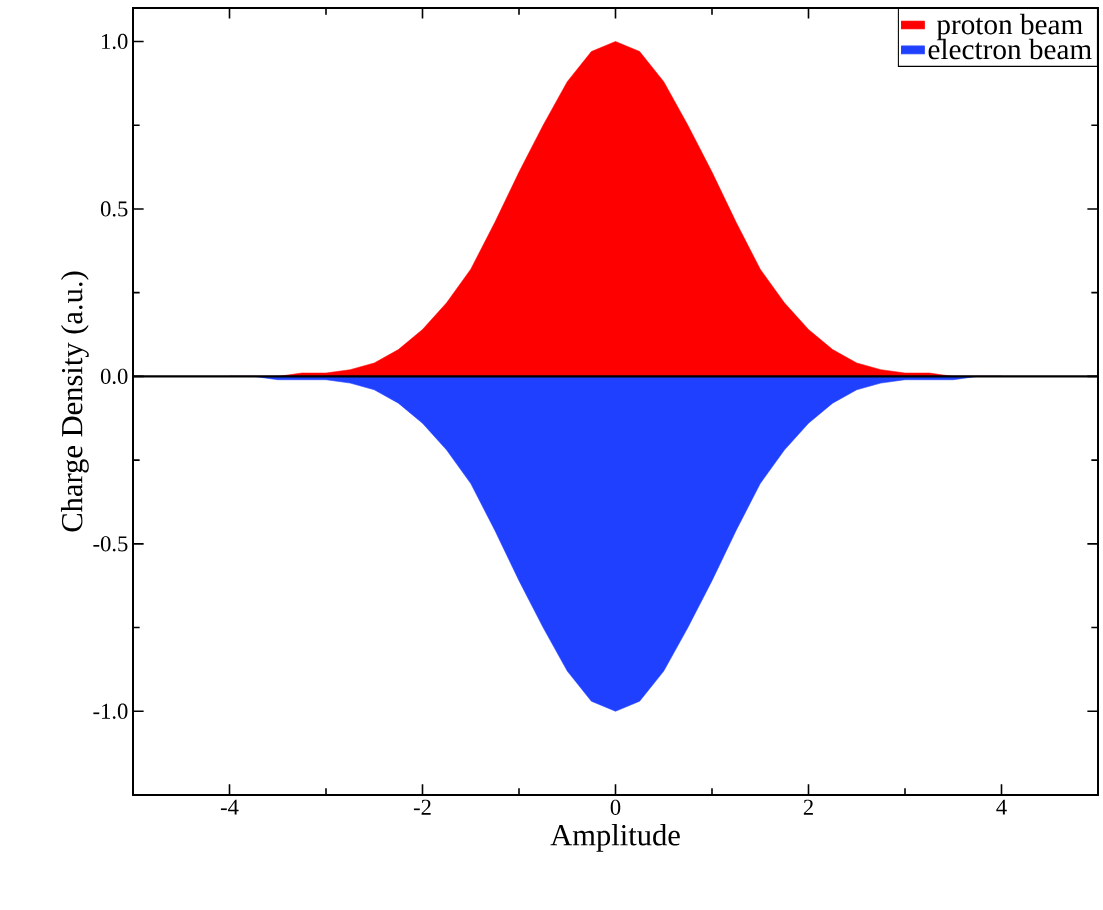 The height and width of the screenshot is (910, 1103). Describe the element at coordinates (808, 807) in the screenshot. I see `x-tick-label: 2` at that location.